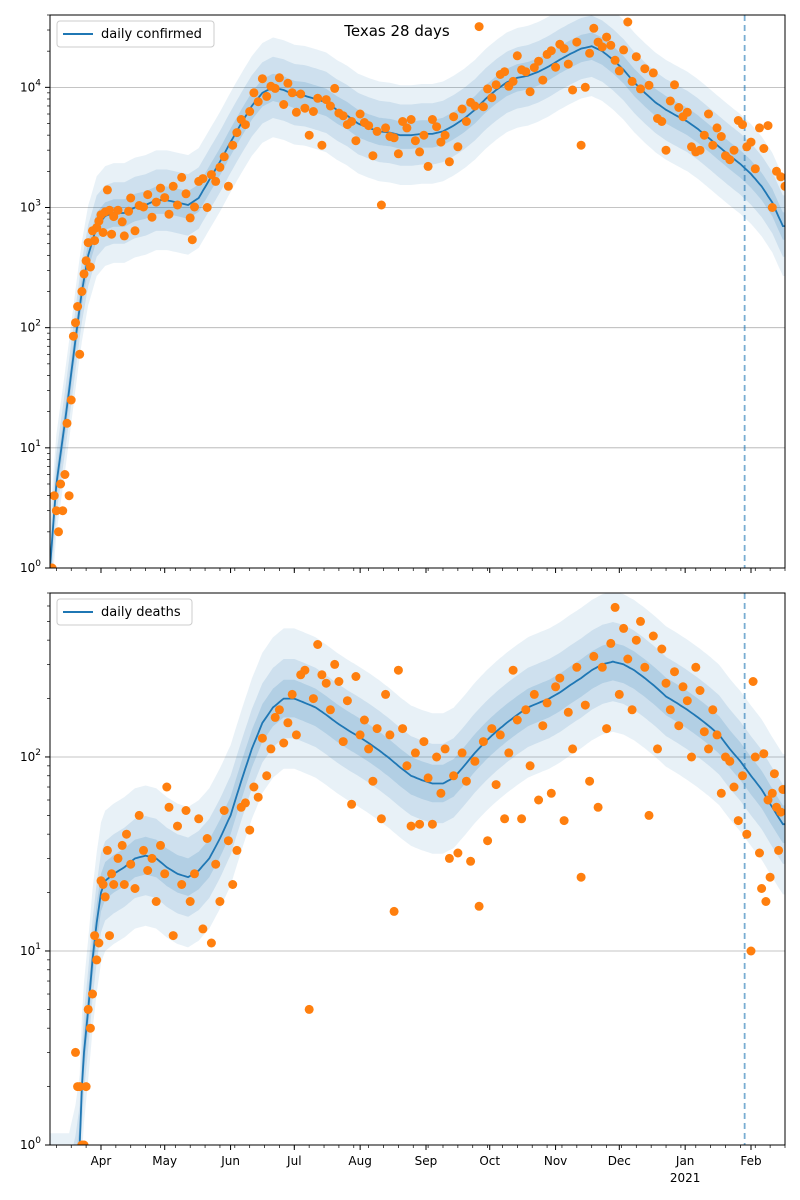 This screenshot has height=1200, width=800. What do you see at coordinates (421, 1147) in the screenshot?
I see `deaths-x-ticks` at bounding box center [421, 1147].